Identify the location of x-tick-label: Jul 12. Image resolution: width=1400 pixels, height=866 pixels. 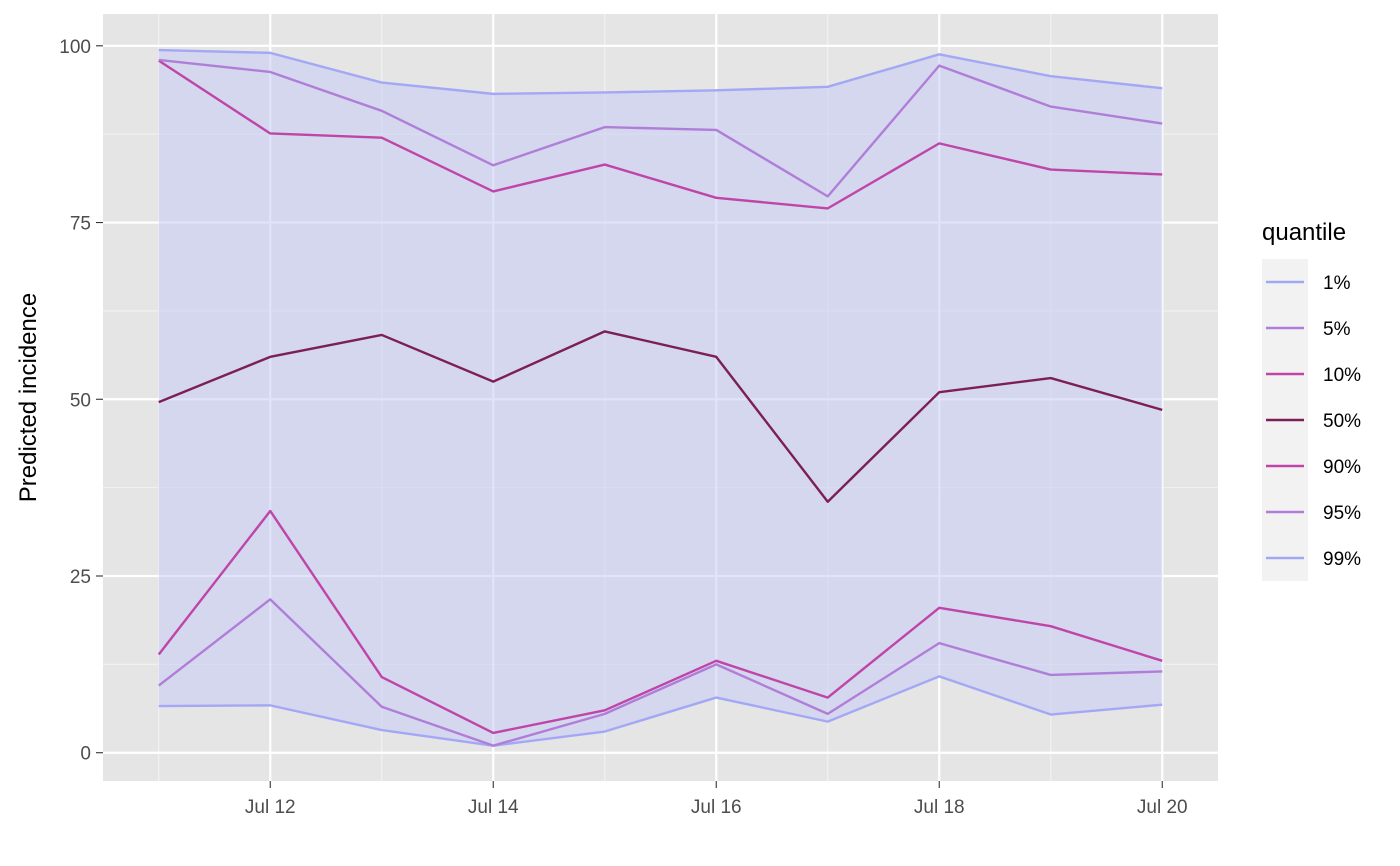
(270, 807).